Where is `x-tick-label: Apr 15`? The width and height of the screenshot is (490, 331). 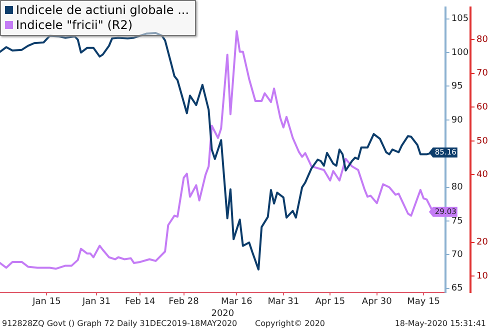 x-tick-label: Apr 15 is located at coordinates (330, 302).